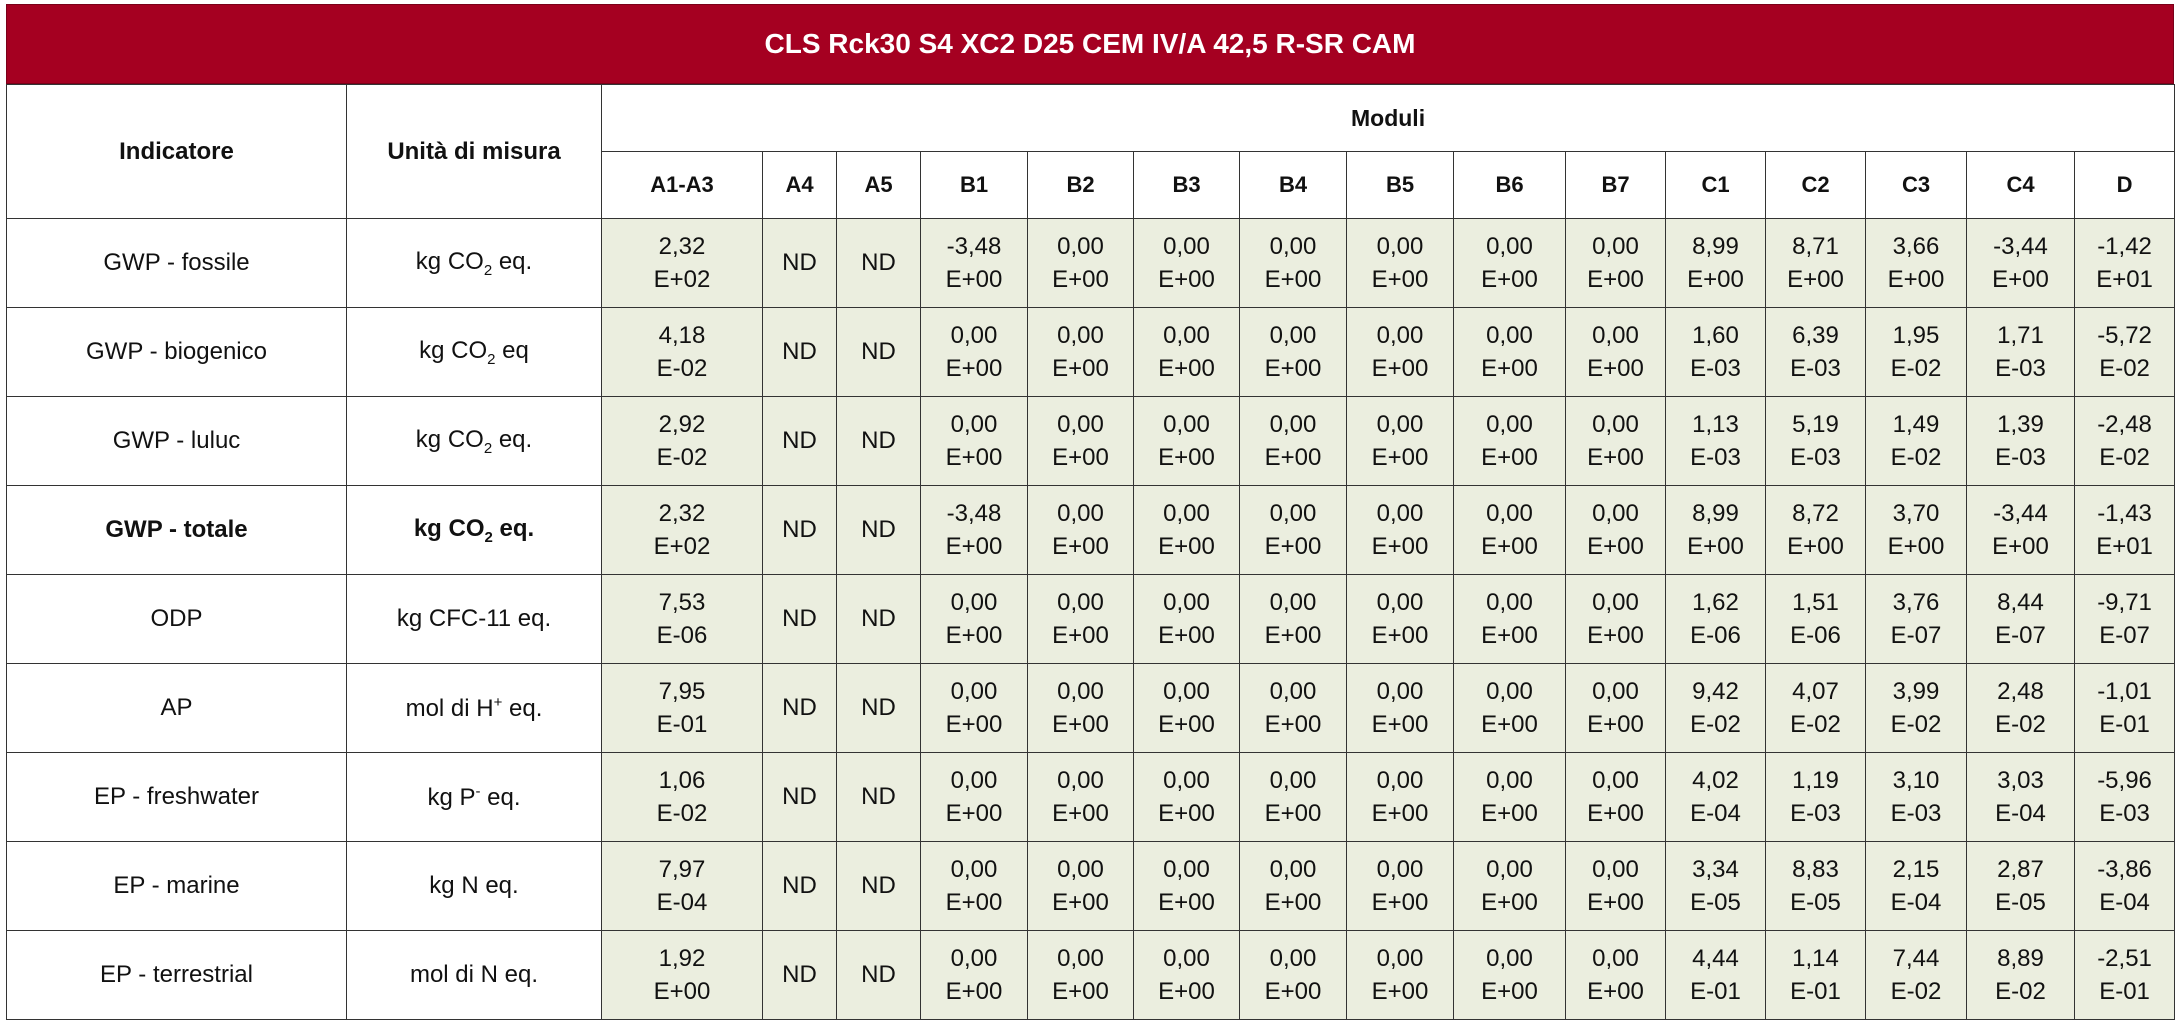 This screenshot has height=1026, width=2175. Describe the element at coordinates (682, 797) in the screenshot. I see `value-cell-a1-a3: 1,06 E-02` at that location.